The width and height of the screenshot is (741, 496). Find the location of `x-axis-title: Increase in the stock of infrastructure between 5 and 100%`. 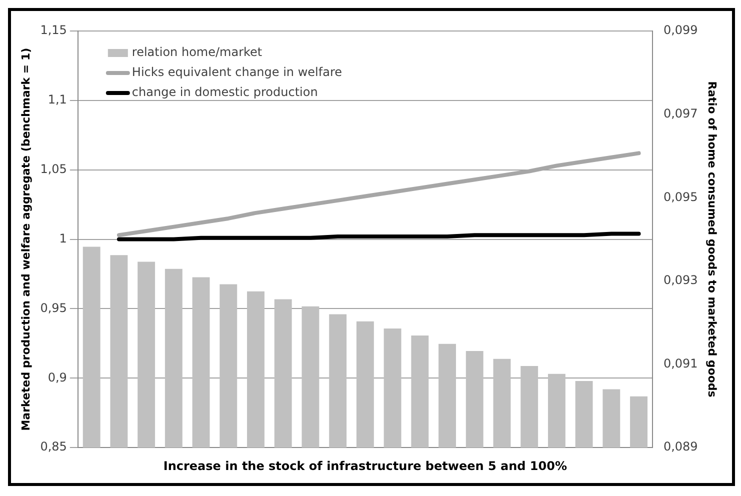

x-axis-title: Increase in the stock of infrastructure between 5 and 100% is located at coordinates (365, 465).